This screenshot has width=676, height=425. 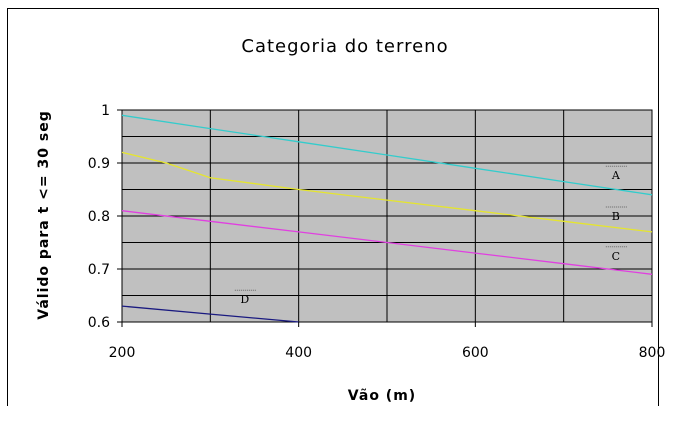 I want to click on x-axis-label: Vão (m), so click(x=382, y=396).